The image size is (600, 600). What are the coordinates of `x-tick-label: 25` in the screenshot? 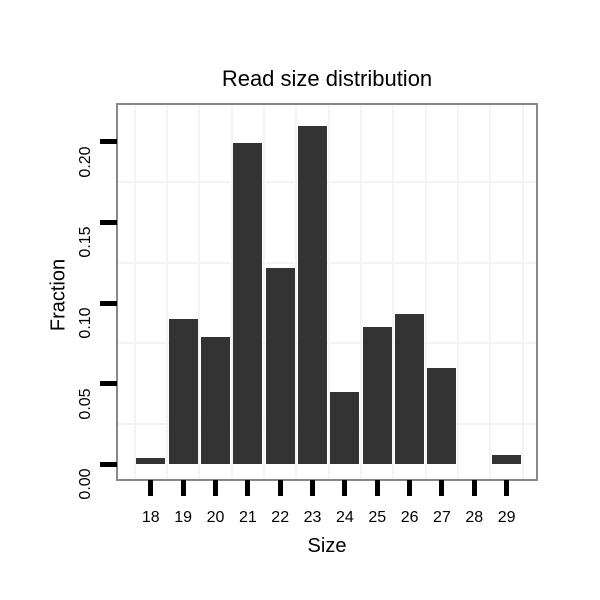 It's located at (377, 517).